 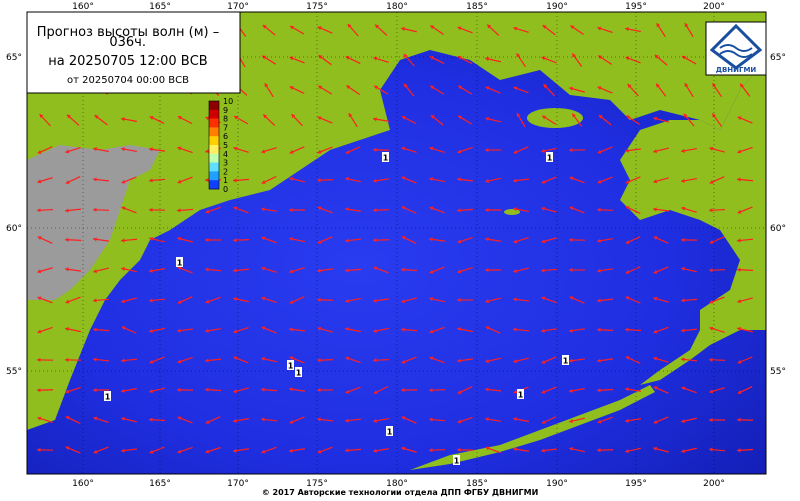 What do you see at coordinates (228, 101) in the screenshot?
I see `scale-label: 10` at bounding box center [228, 101].